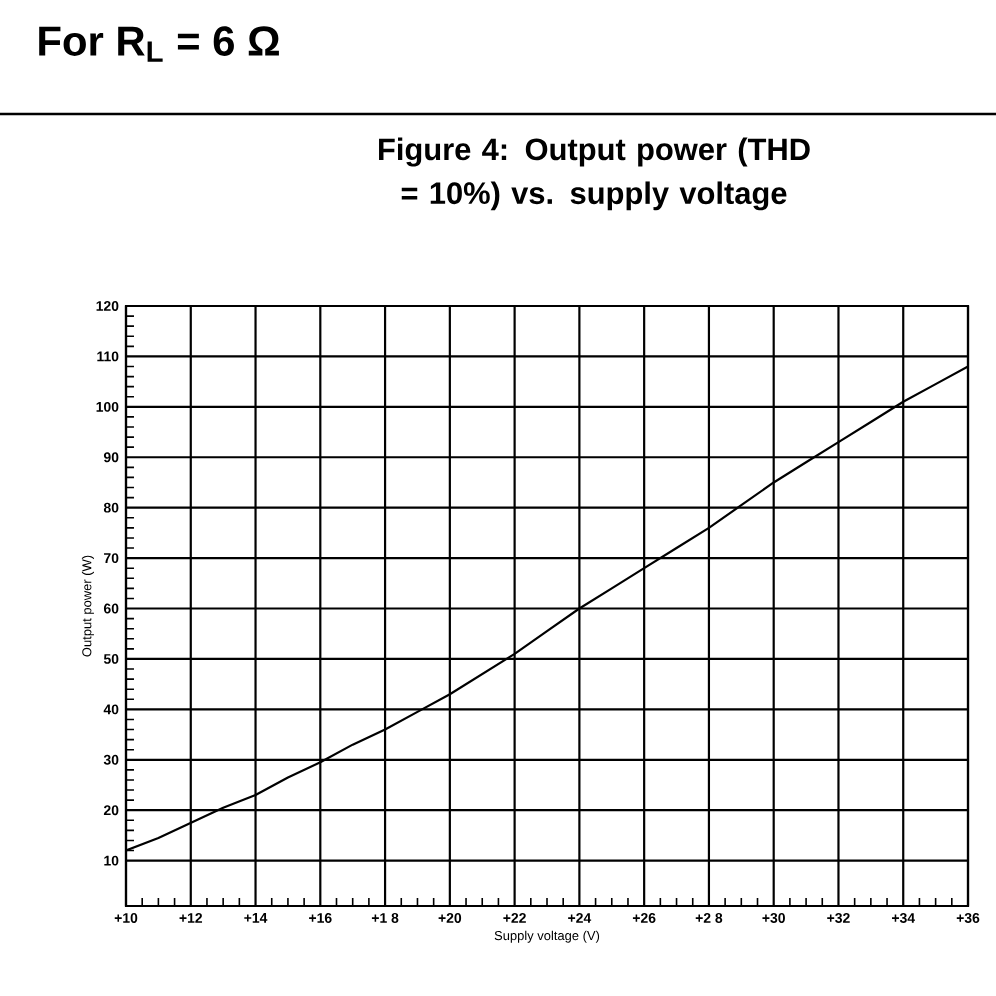 This screenshot has width=996, height=996. What do you see at coordinates (159, 44) in the screenshot?
I see `chart-title: For R$_{L}$ = 6 Ω` at bounding box center [159, 44].